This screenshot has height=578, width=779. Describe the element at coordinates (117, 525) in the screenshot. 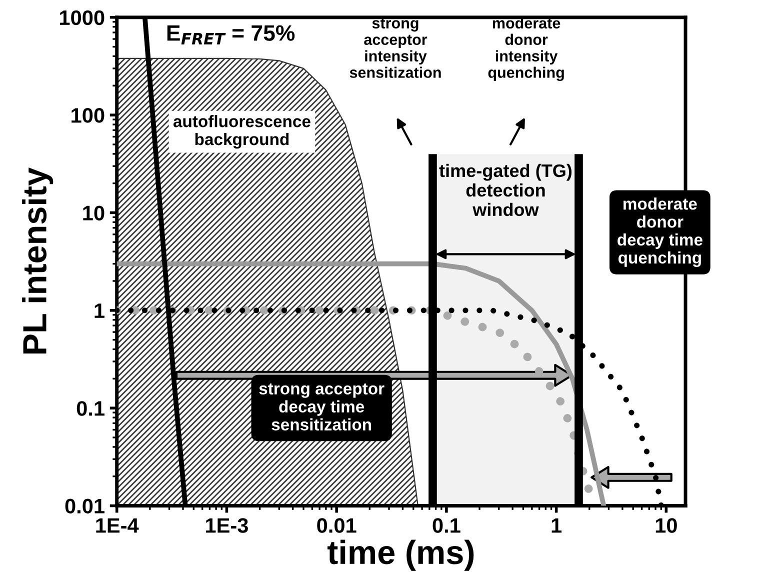

I see `x-tick-label: 1E-4` at that location.